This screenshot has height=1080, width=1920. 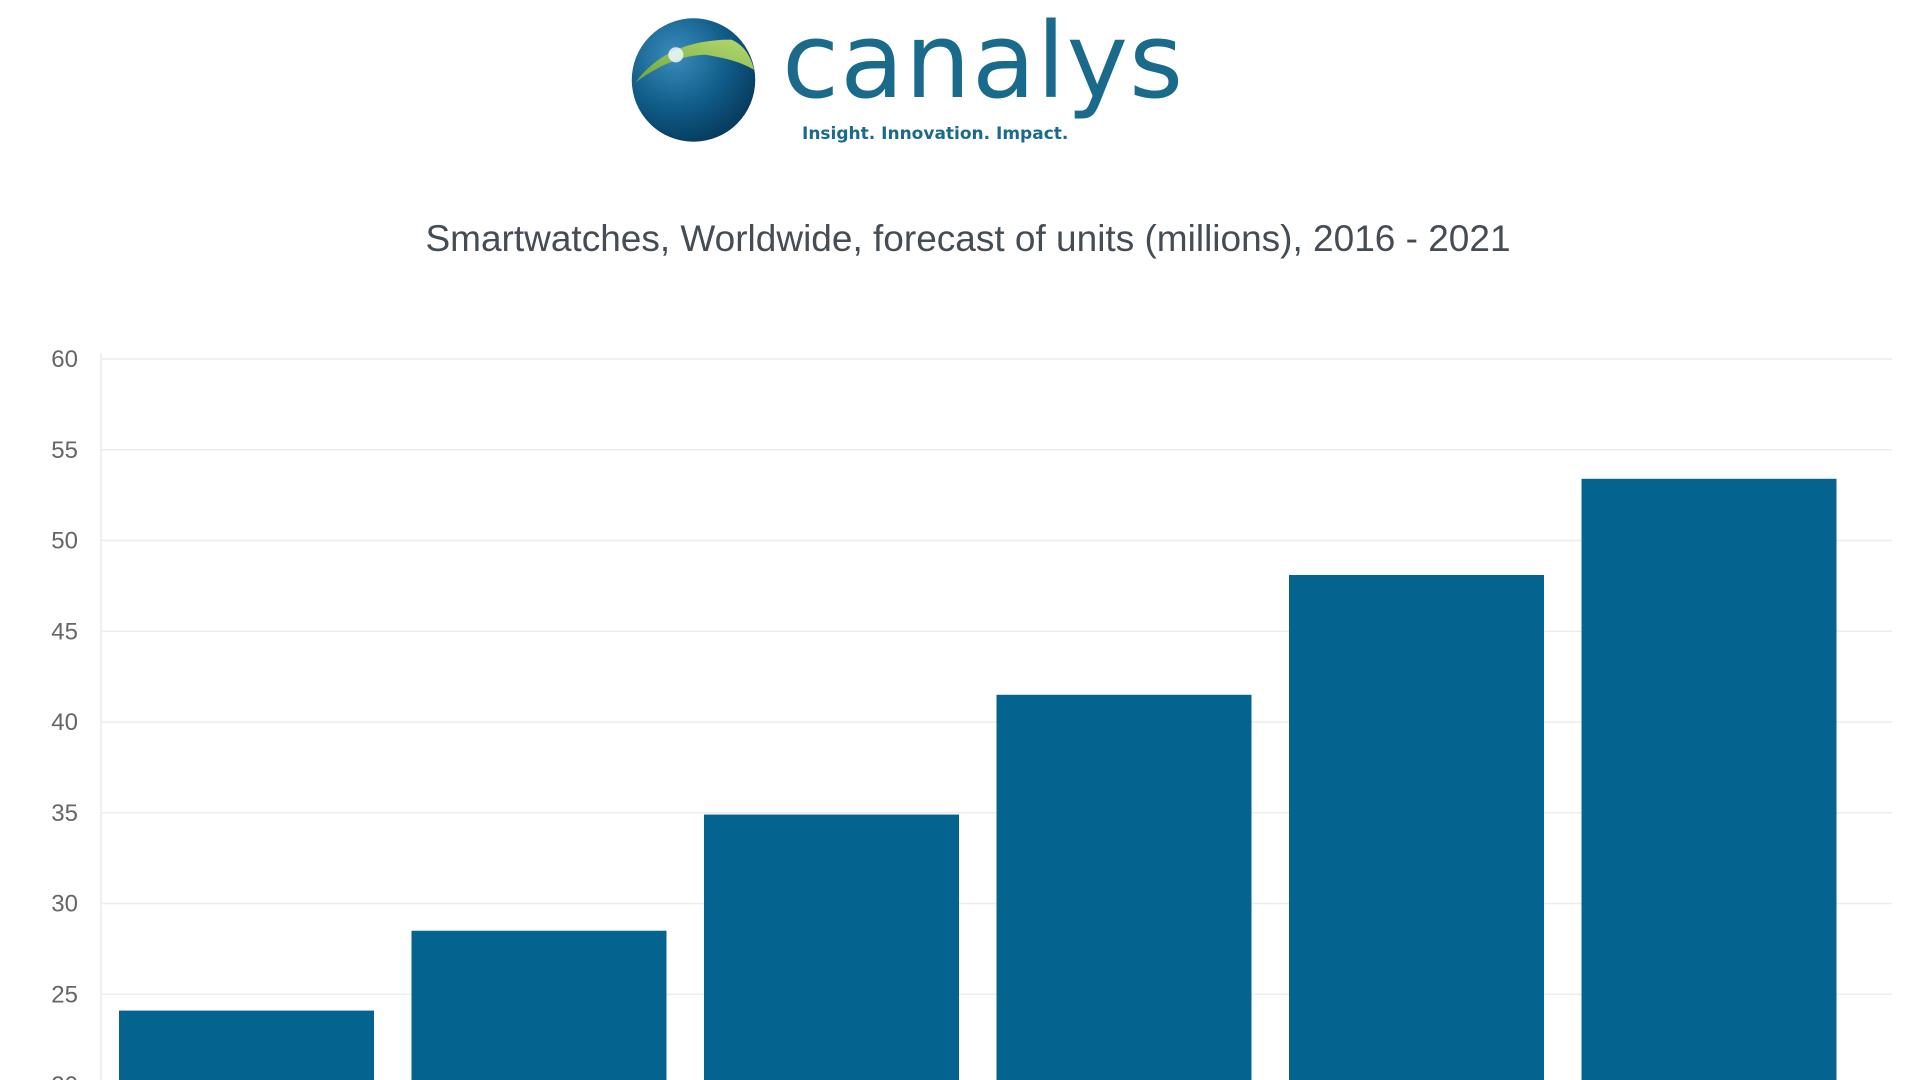 I want to click on bar-2021, so click(x=1709, y=779).